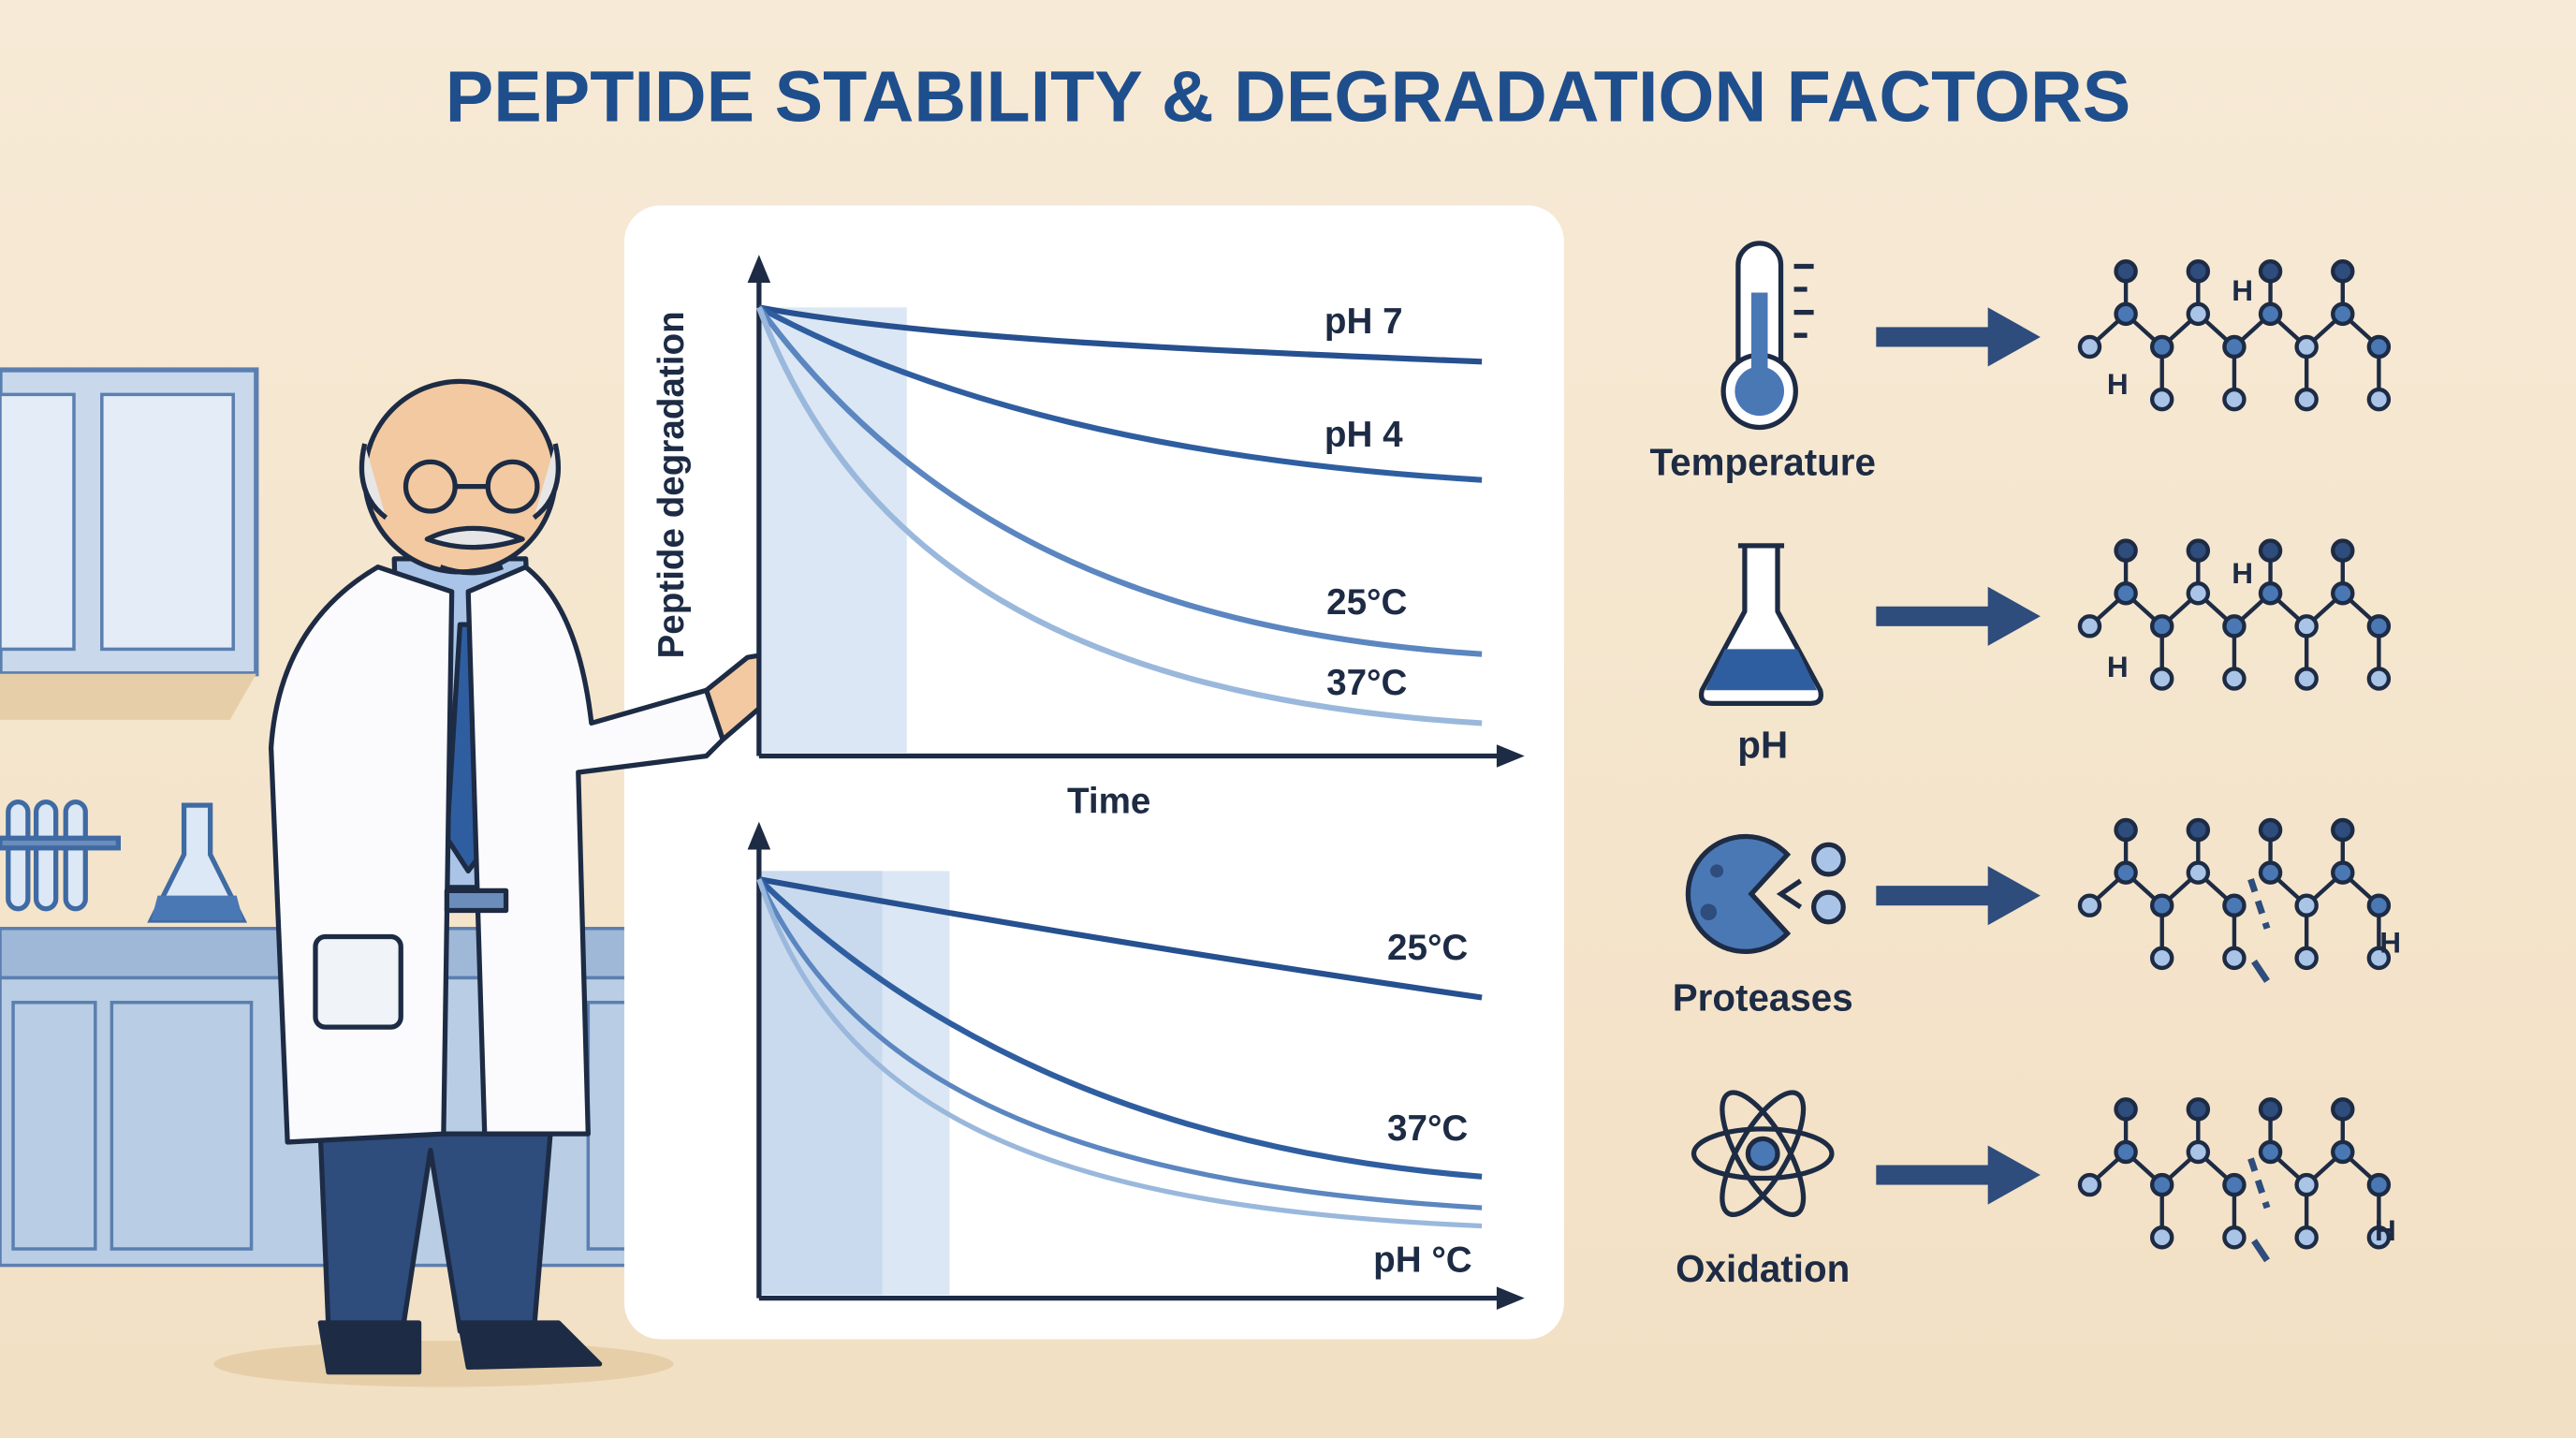  Describe the element at coordinates (1762, 1154) in the screenshot. I see `icon-atom` at that location.